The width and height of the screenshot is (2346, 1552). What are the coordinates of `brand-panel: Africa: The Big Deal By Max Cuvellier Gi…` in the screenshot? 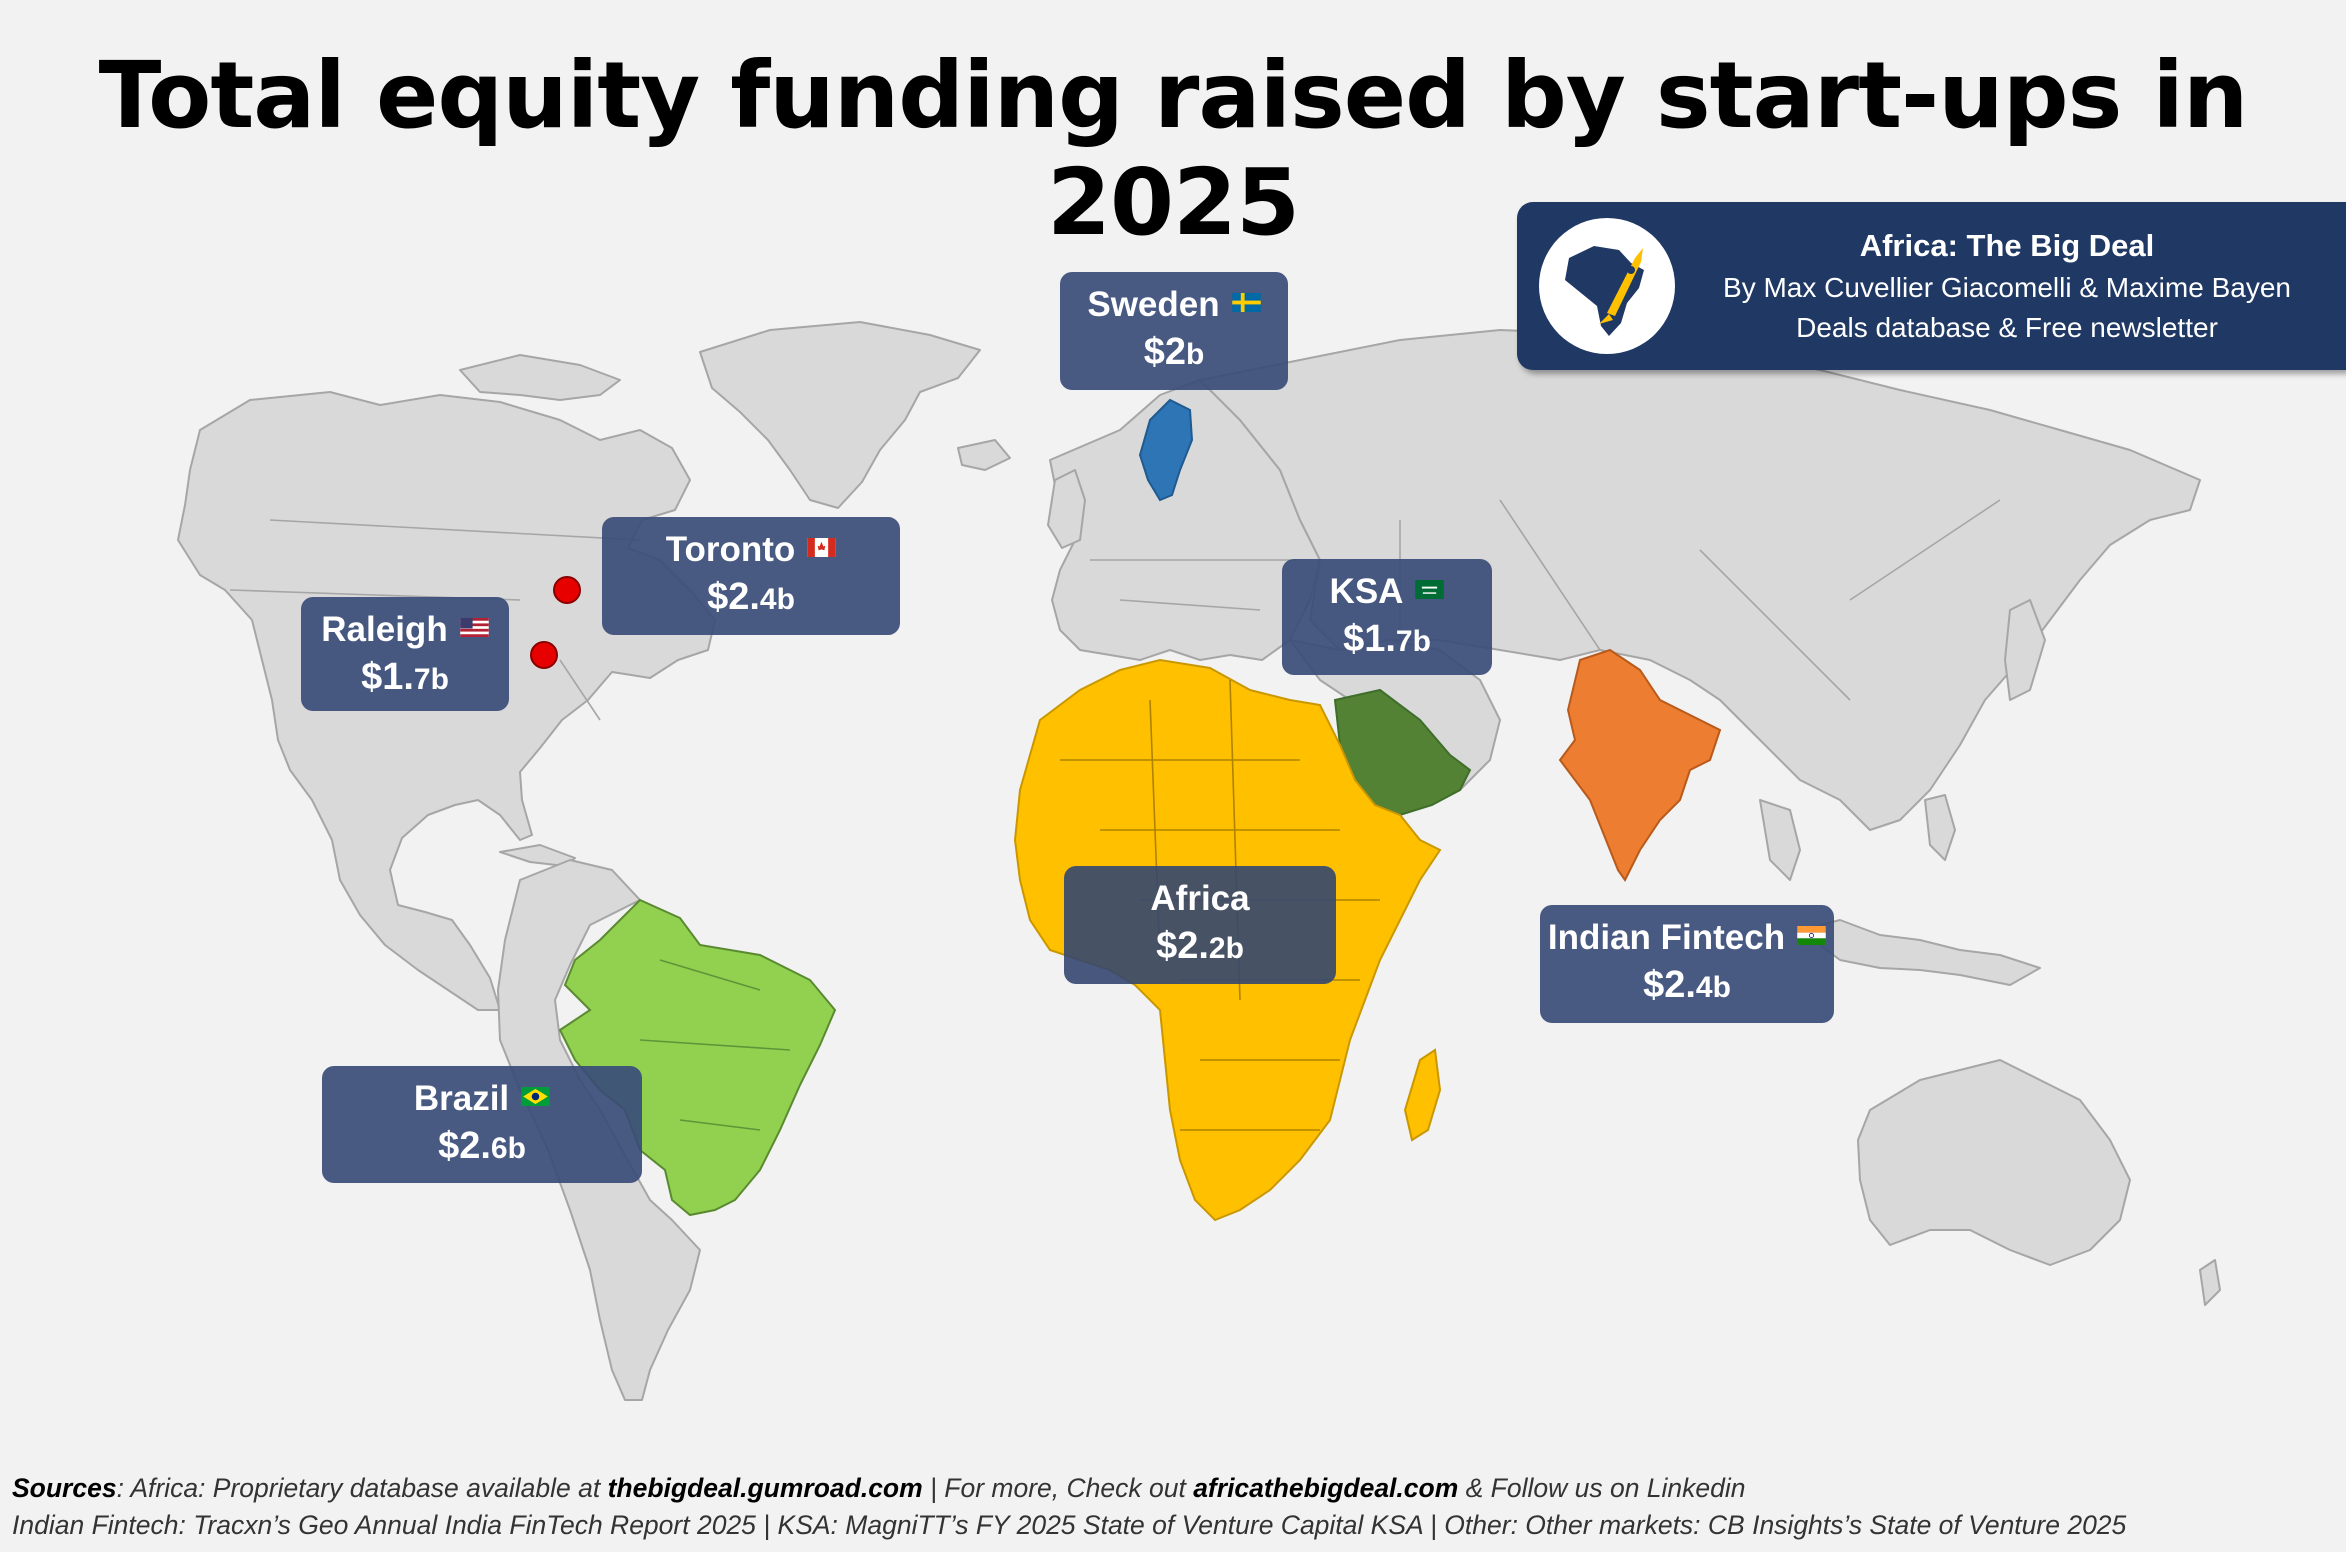 It's located at (1931, 286).